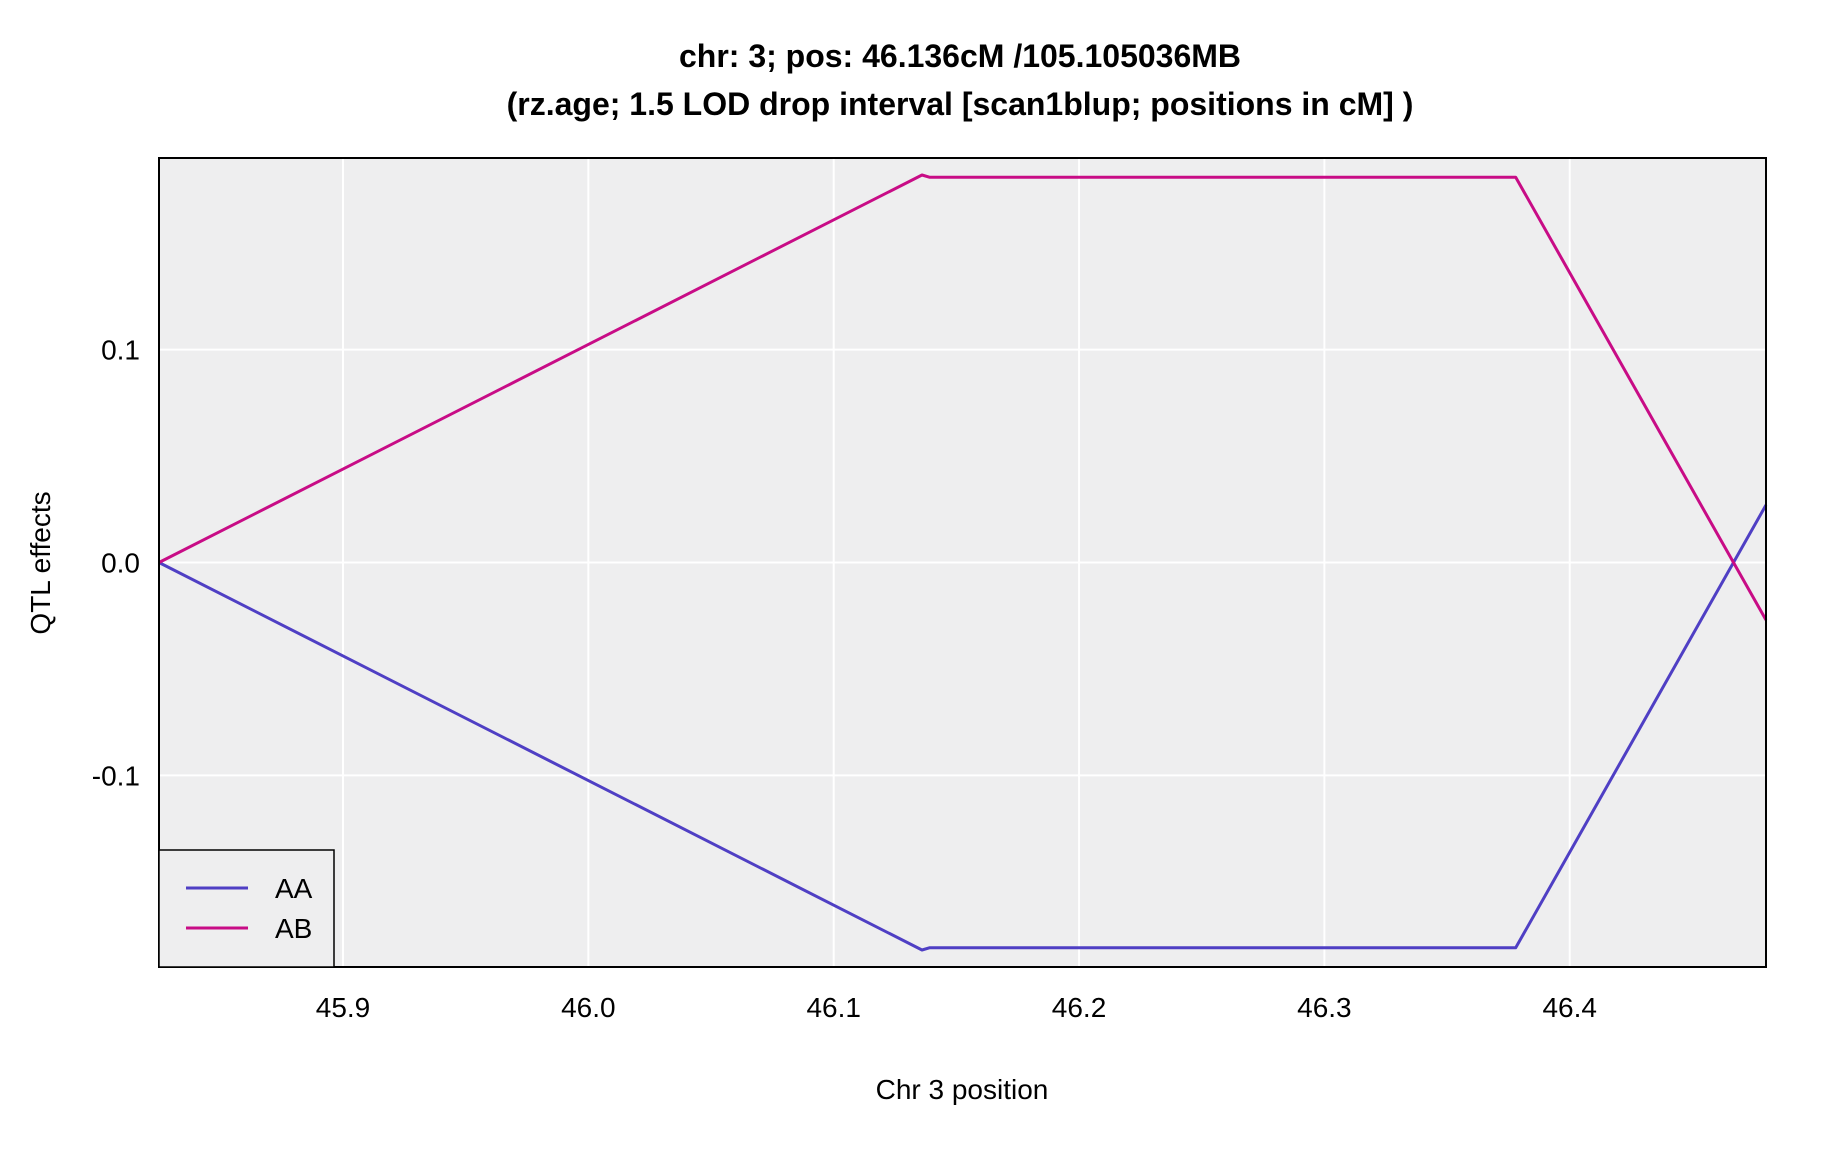 The height and width of the screenshot is (1152, 1824). What do you see at coordinates (343, 1007) in the screenshot?
I see `x-tick-label: 45.9` at bounding box center [343, 1007].